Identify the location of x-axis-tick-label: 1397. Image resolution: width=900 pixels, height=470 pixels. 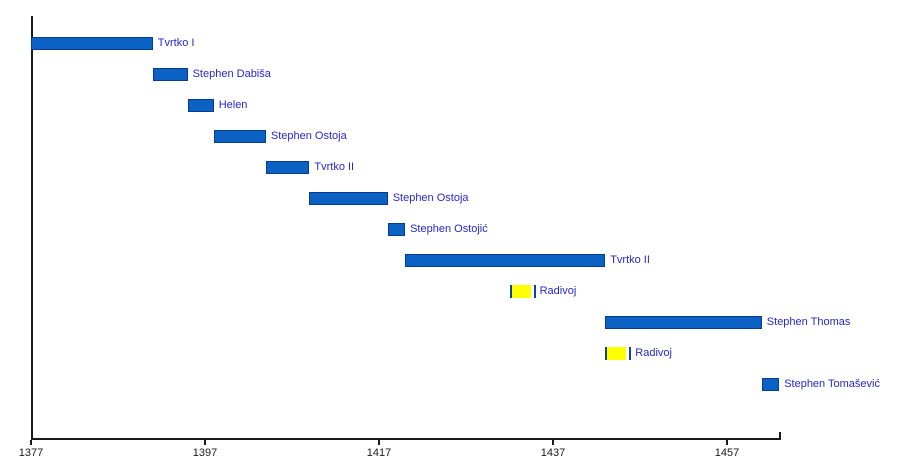
(205, 453).